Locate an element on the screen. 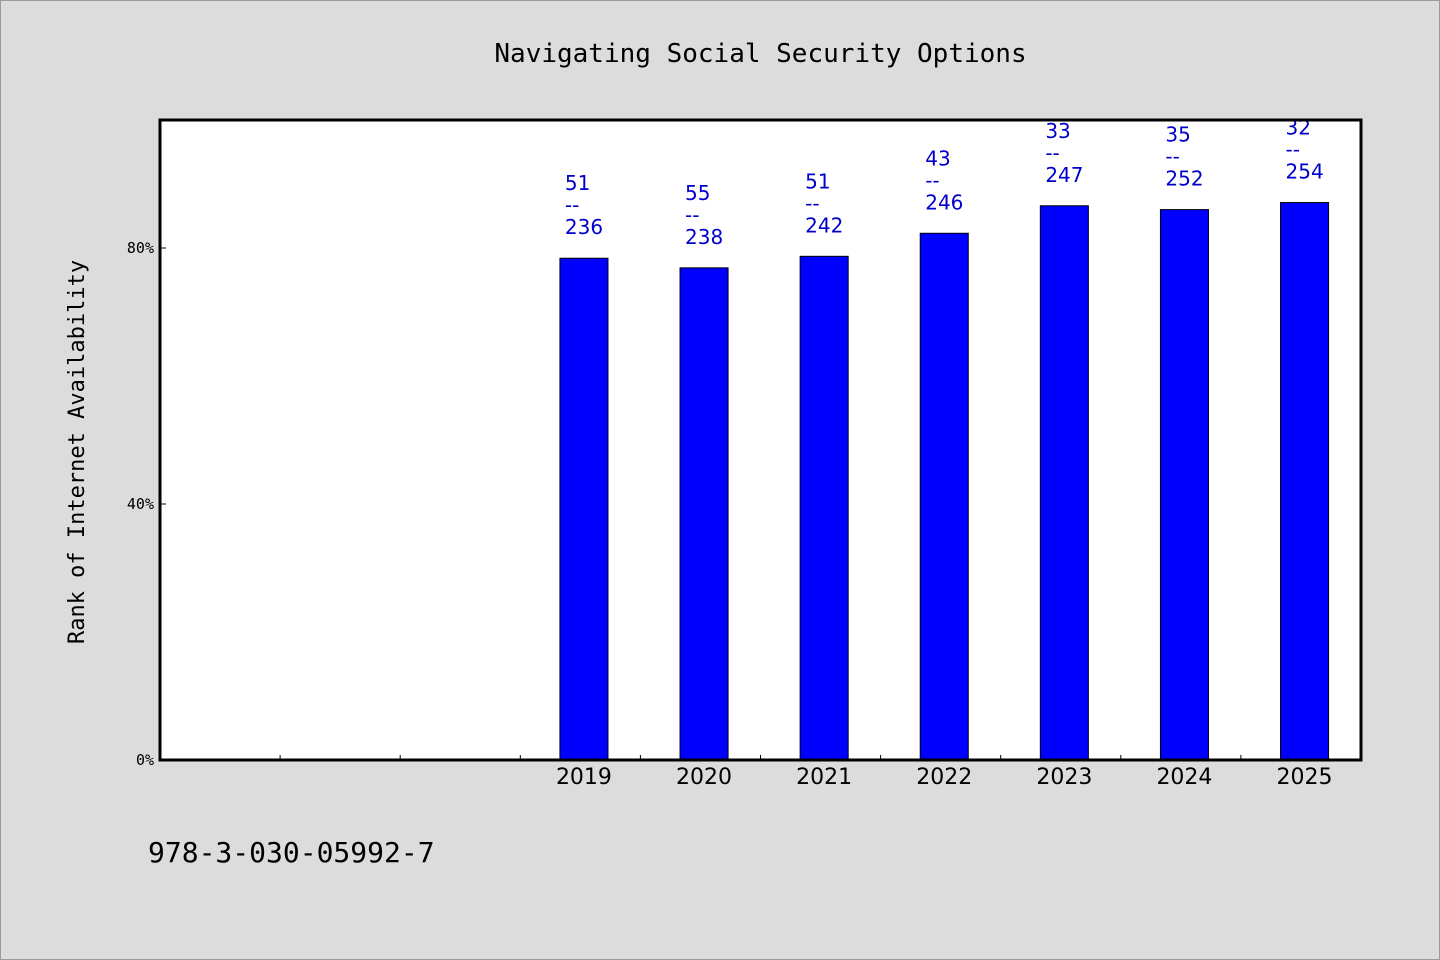 This screenshot has height=960, width=1440. x-tick-label: 2020 is located at coordinates (704, 777).